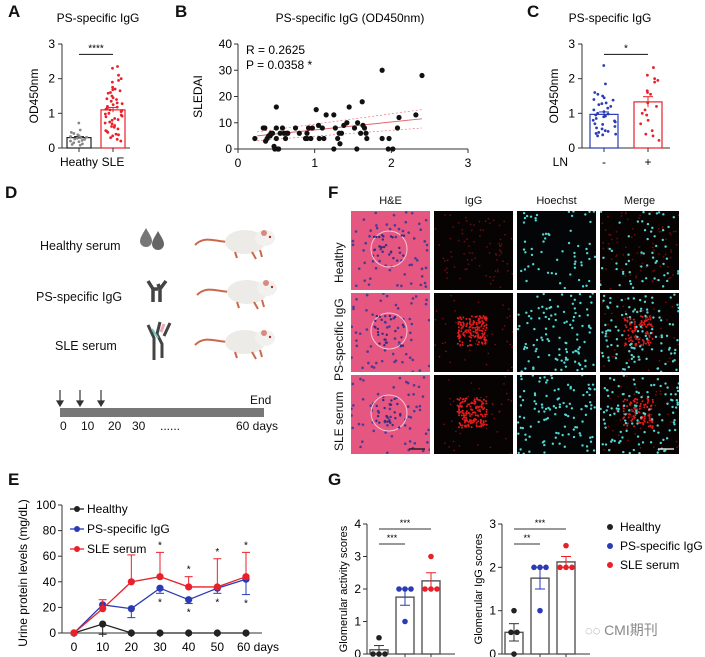 This screenshot has height=657, width=705. I want to click on y-tick-label: 1, so click(571, 113).